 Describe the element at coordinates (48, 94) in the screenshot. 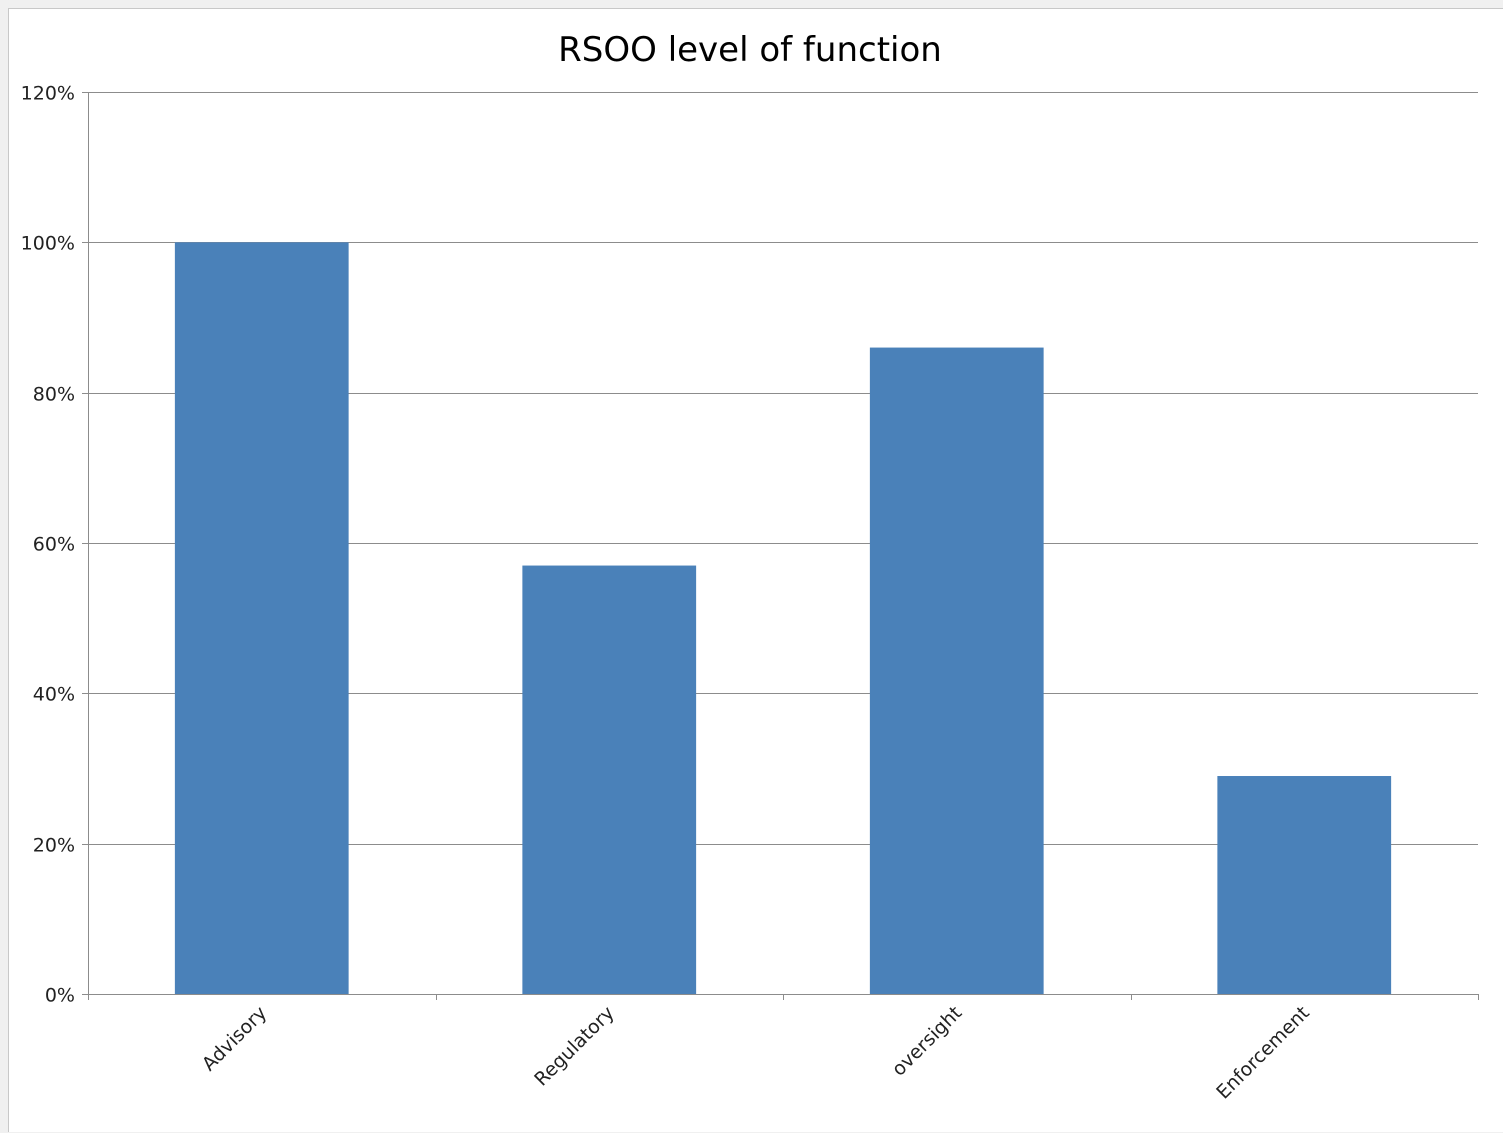

I see `y-tick-label: 120%` at that location.